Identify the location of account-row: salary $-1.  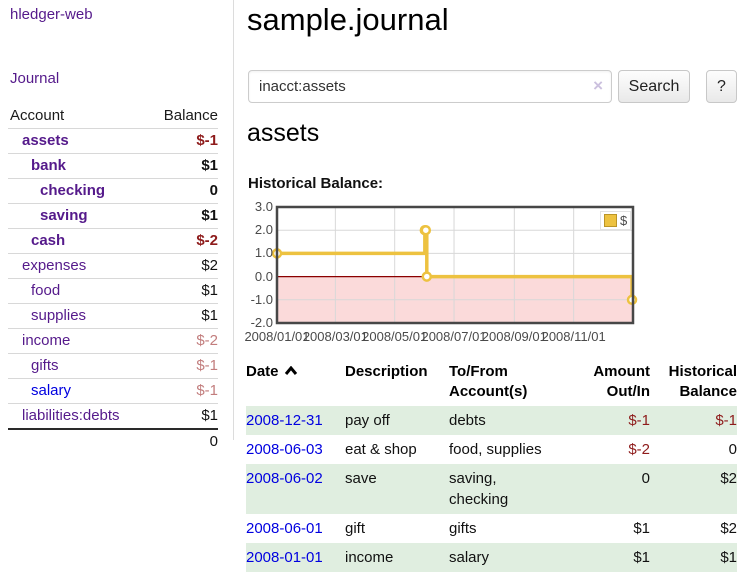
(113, 391).